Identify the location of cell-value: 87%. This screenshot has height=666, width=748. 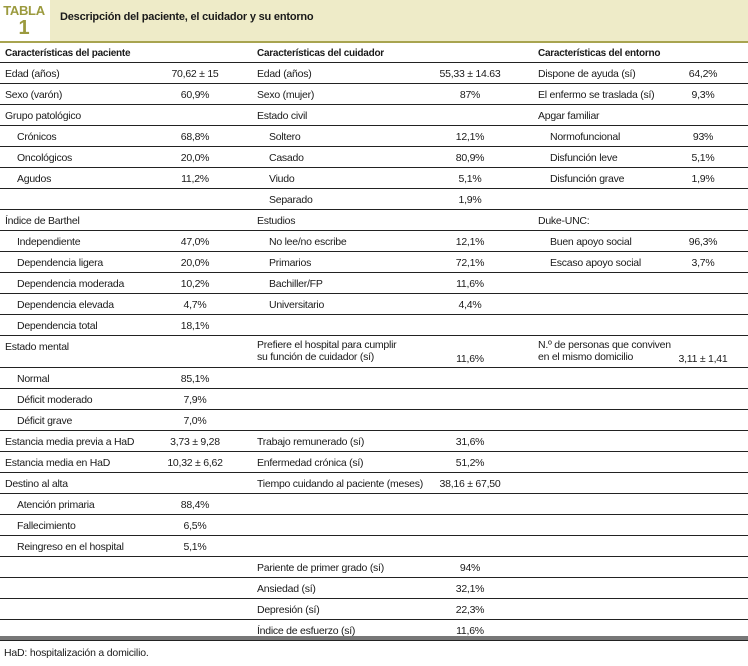
(470, 95).